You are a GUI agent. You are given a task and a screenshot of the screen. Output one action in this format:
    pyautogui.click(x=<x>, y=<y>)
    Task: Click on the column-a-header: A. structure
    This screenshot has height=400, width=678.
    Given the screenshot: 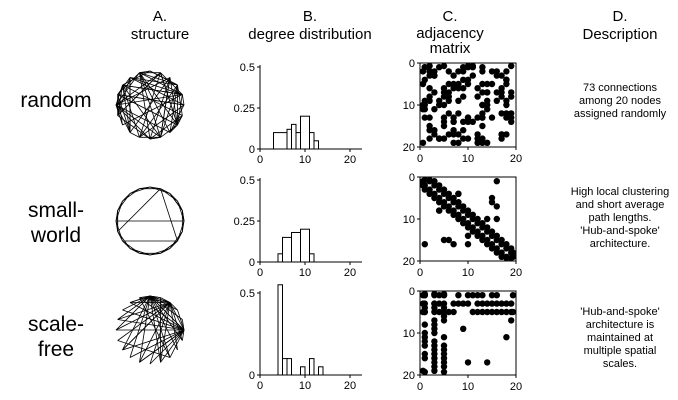 What is the action you would take?
    pyautogui.click(x=160, y=26)
    